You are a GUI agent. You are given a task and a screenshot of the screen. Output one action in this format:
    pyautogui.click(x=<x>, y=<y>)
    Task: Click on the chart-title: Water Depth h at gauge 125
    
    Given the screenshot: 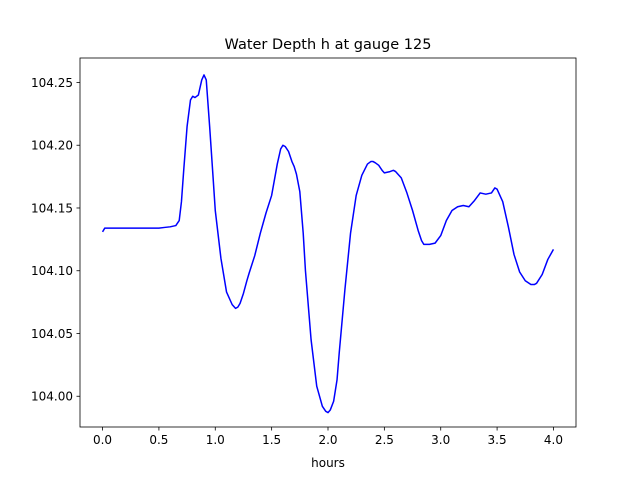 What is the action you would take?
    pyautogui.click(x=328, y=45)
    